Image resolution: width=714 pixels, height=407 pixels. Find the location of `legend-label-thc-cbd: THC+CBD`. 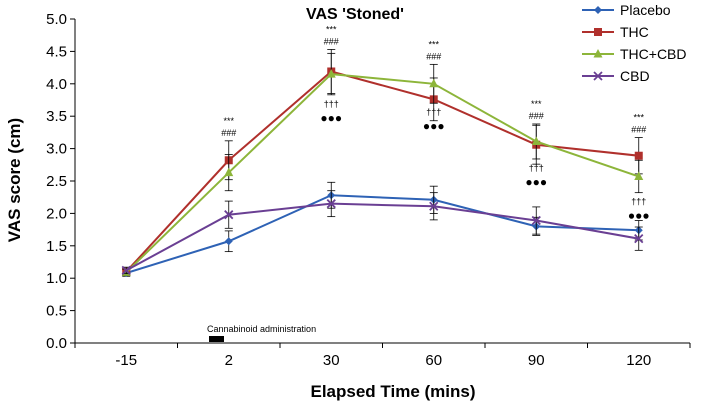

legend-label-thc-cbd: THC+CBD is located at coordinates (653, 54).